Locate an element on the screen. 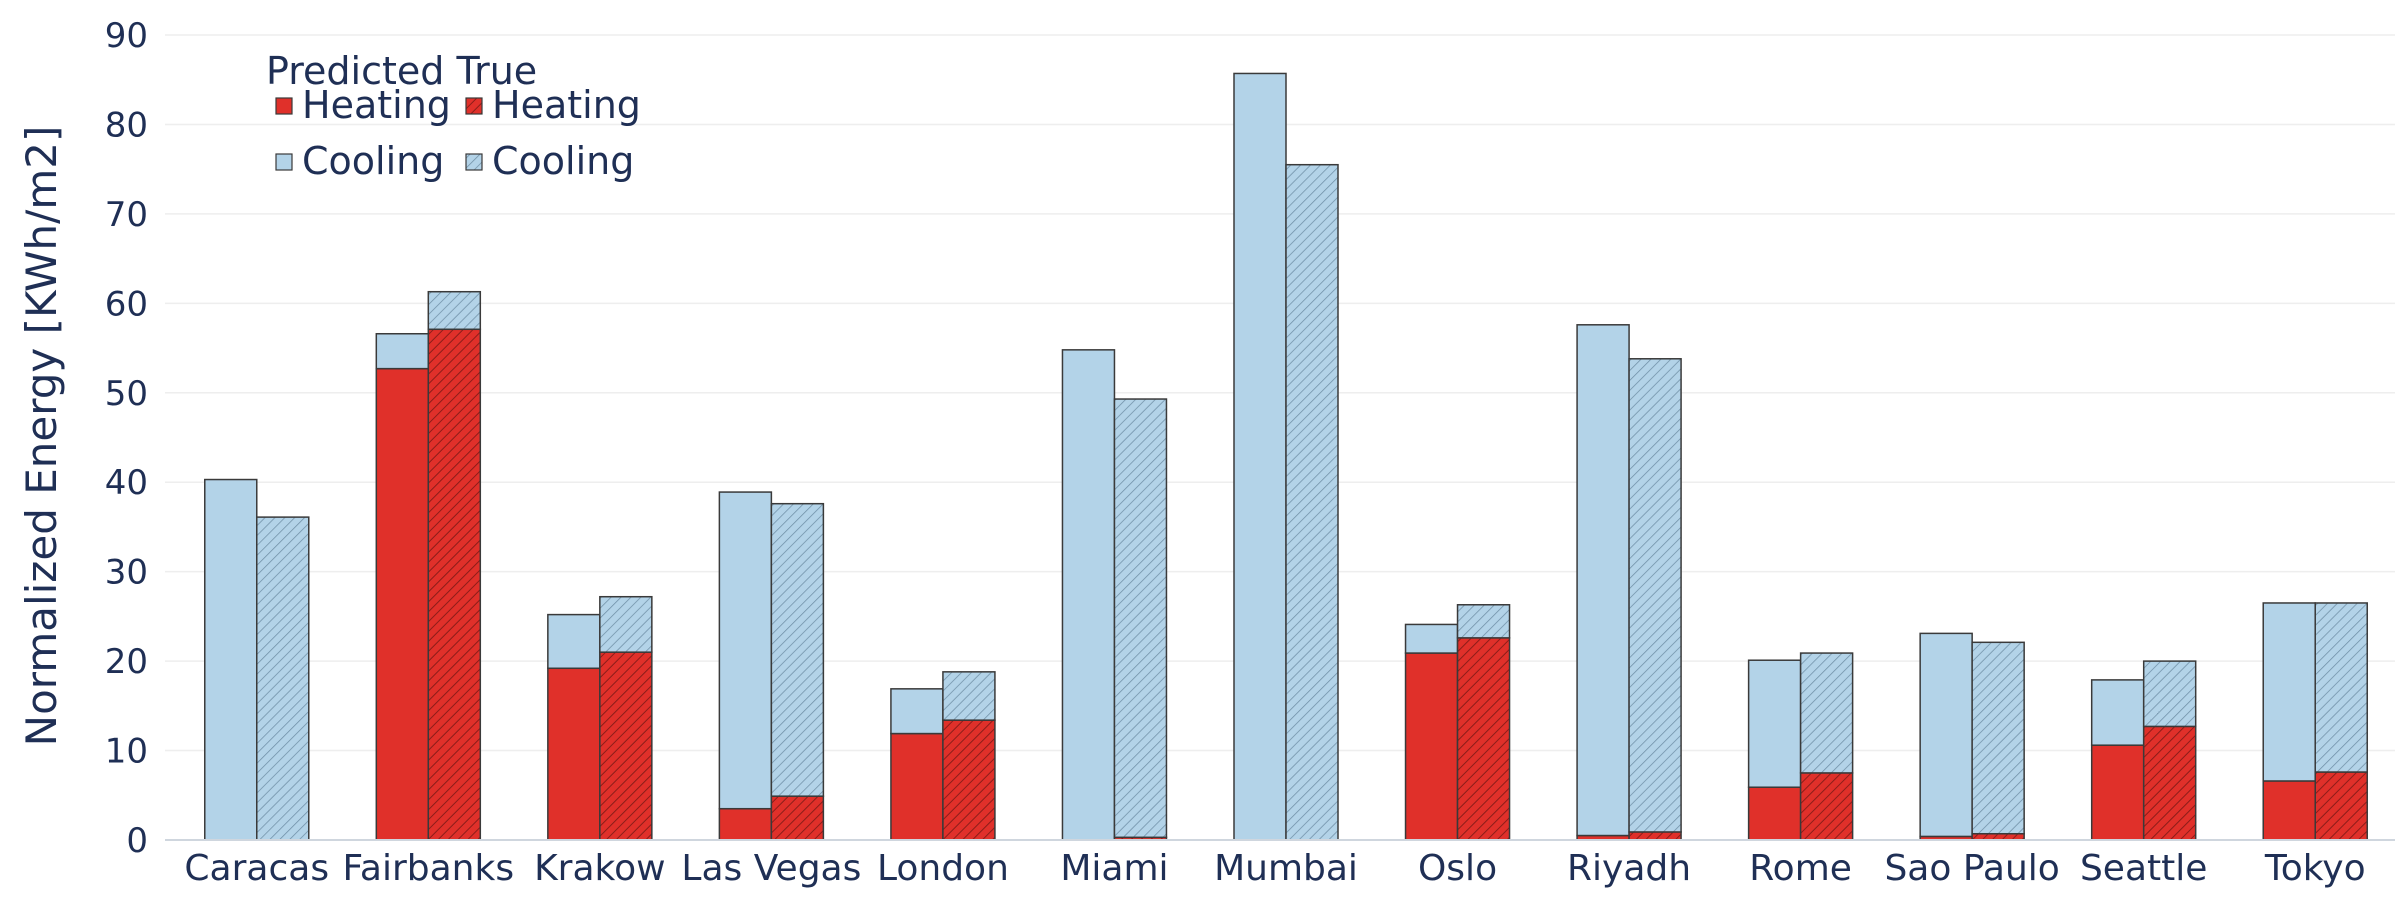  bar-true-cooling-tokyo is located at coordinates (2341, 687).